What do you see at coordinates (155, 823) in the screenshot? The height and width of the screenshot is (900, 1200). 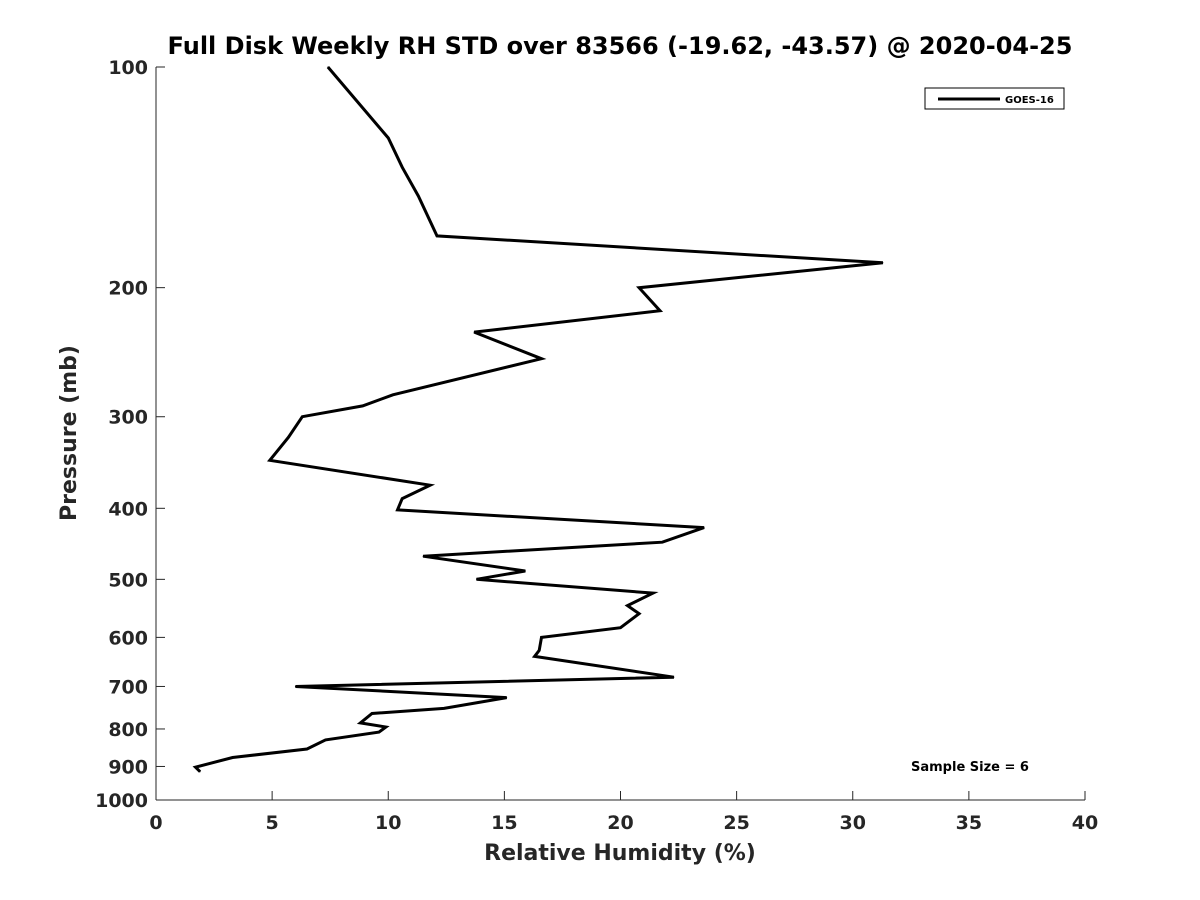 I see `x-tick-label: 0` at bounding box center [155, 823].